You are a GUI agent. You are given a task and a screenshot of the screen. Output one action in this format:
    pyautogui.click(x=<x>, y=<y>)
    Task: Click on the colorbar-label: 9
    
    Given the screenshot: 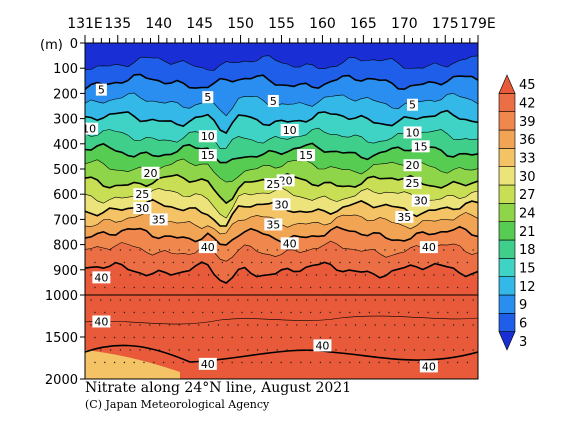 What is the action you would take?
    pyautogui.click(x=523, y=305)
    